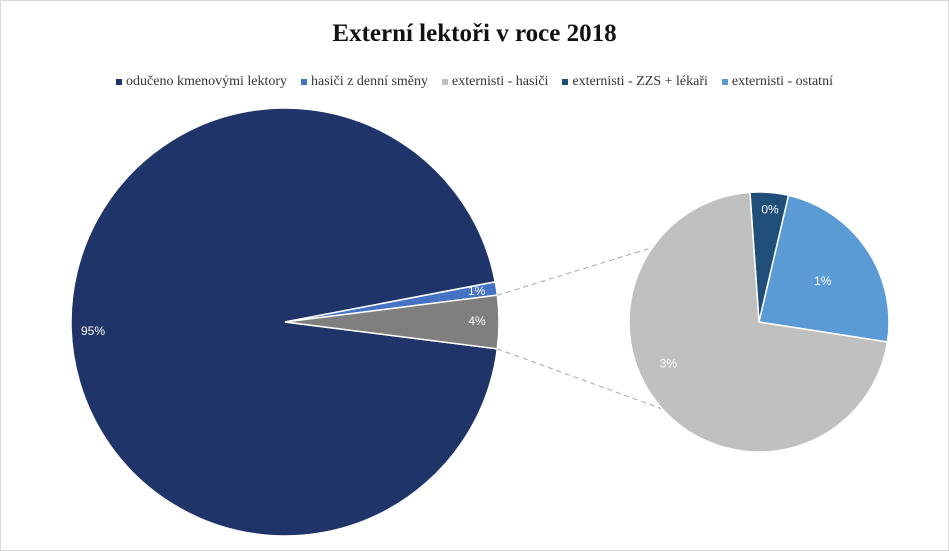 The image size is (949, 551). What do you see at coordinates (640, 81) in the screenshot?
I see `legend-label: externisti - ZZS + lékaři` at bounding box center [640, 81].